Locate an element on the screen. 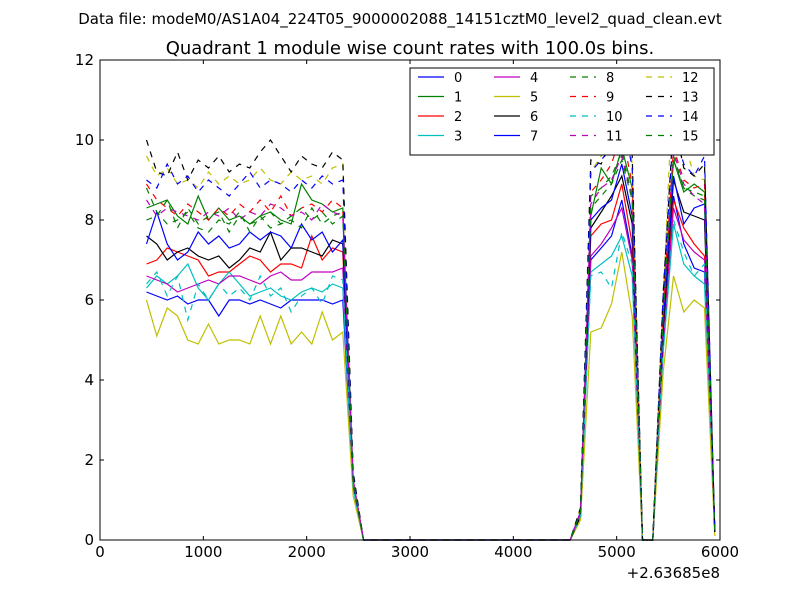 This screenshot has height=600, width=800. legend-label-3: 3 is located at coordinates (458, 137).